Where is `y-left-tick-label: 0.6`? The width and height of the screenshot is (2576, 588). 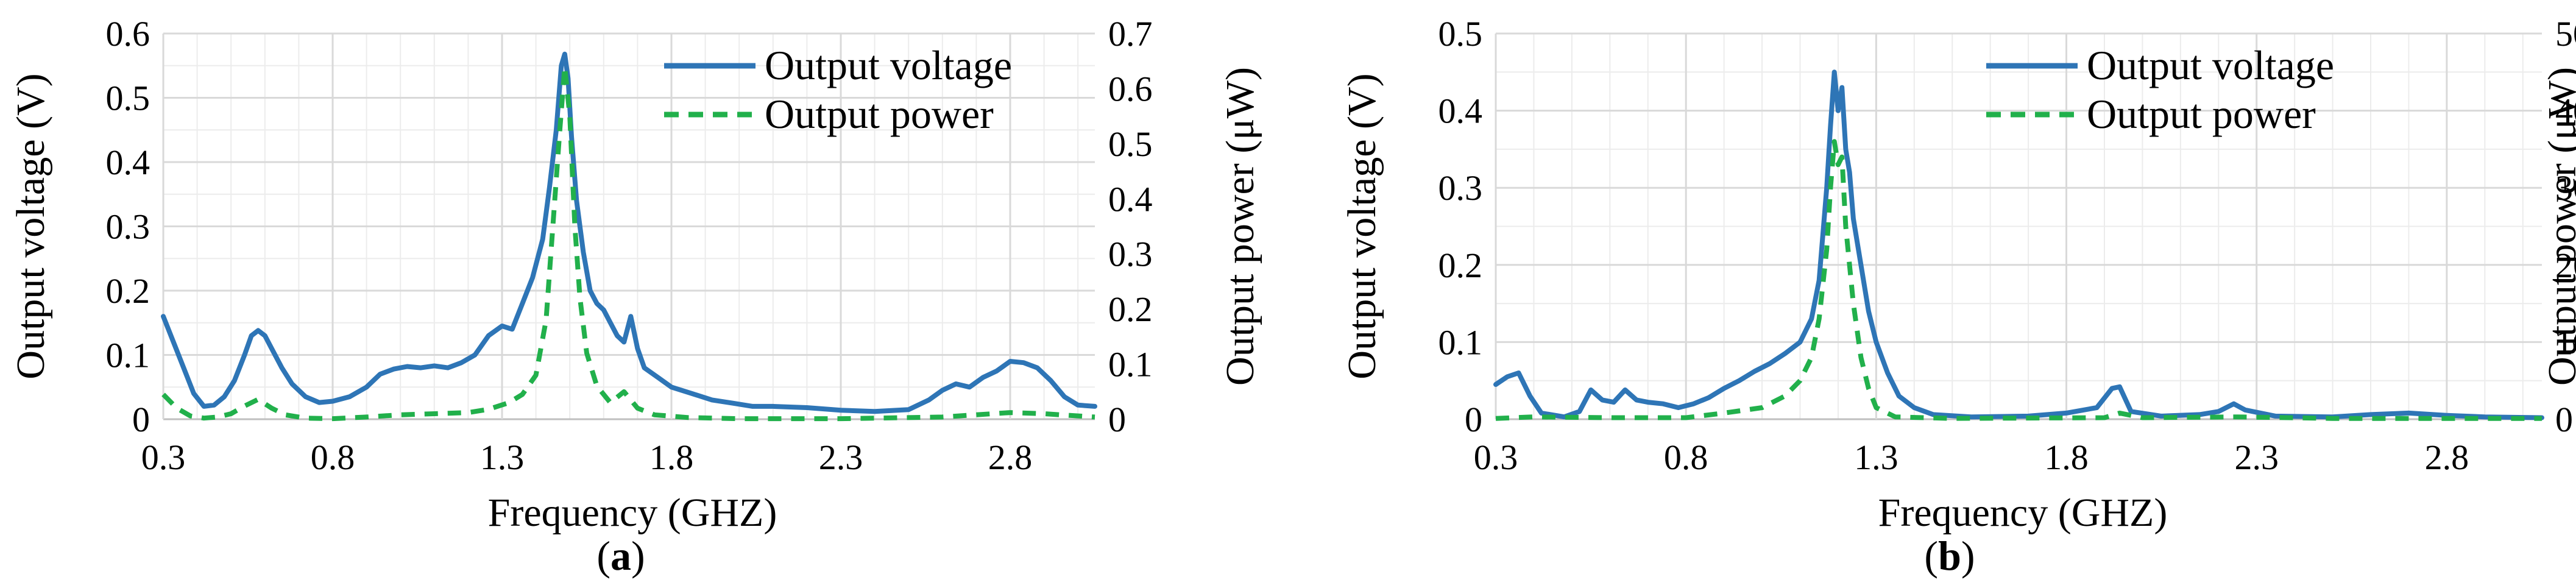
y-left-tick-label: 0.6 is located at coordinates (128, 34).